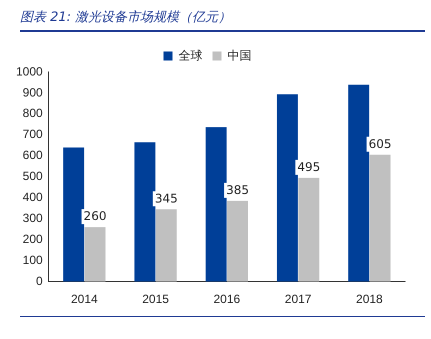 The height and width of the screenshot is (339, 431). Describe the element at coordinates (240, 55) in the screenshot. I see `legend-label: 中国` at that location.